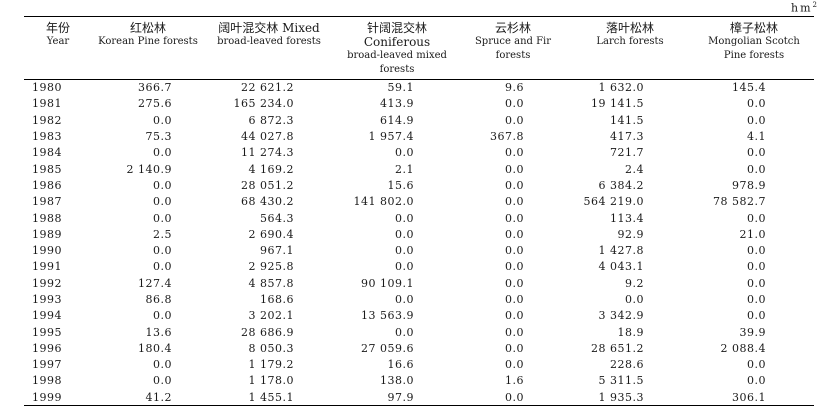  I want to click on table-row: 1986 0.0 28 051.2 15.6 0.0 6 384.2 978.9, so click(419, 185).